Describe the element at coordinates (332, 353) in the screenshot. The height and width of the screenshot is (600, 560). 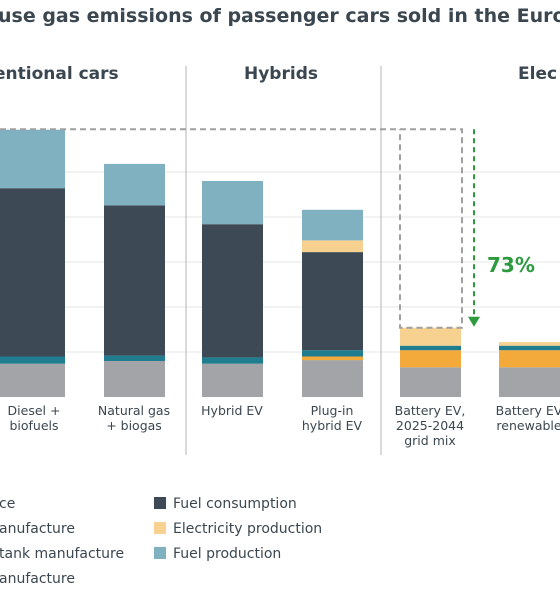
I see `bar-segment-phev-tank` at that location.